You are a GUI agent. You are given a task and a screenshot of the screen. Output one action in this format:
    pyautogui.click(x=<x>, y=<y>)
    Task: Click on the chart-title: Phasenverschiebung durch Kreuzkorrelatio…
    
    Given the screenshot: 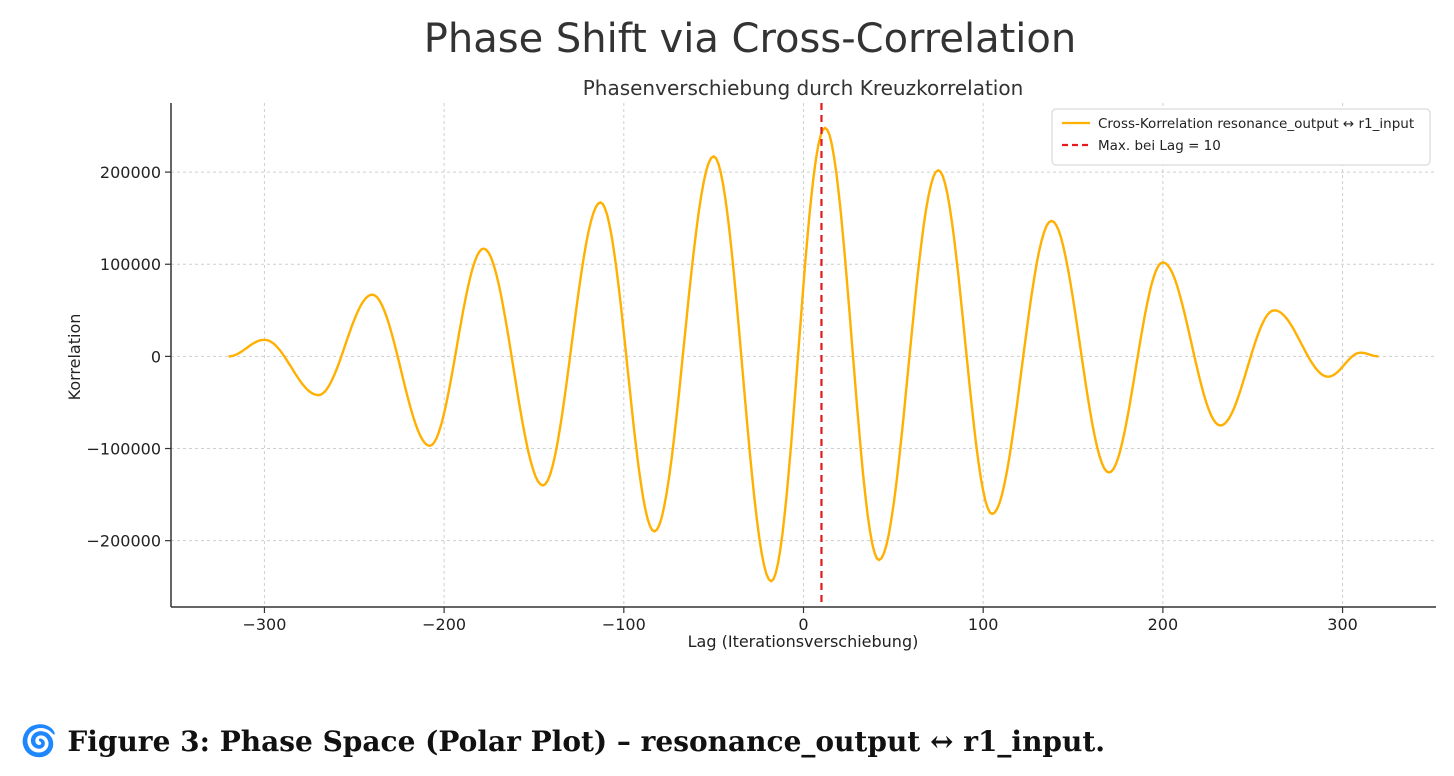 What is the action you would take?
    pyautogui.click(x=803, y=88)
    